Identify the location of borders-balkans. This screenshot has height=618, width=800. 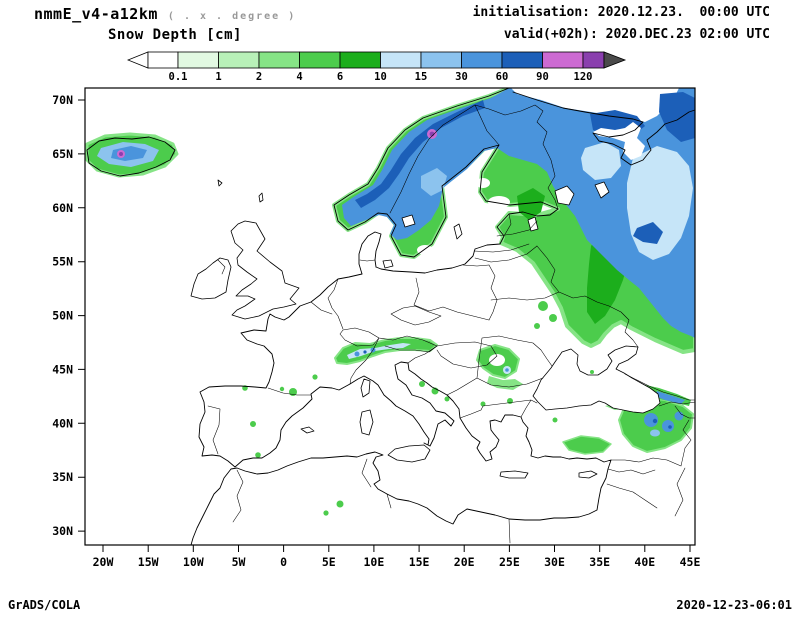
(480, 377).